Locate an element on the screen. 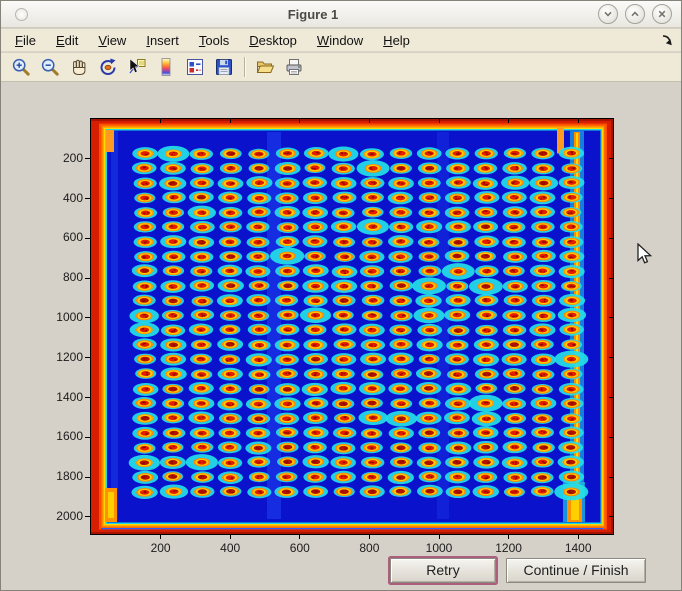 The width and height of the screenshot is (682, 591). y-tick-label: 600 is located at coordinates (72, 237).